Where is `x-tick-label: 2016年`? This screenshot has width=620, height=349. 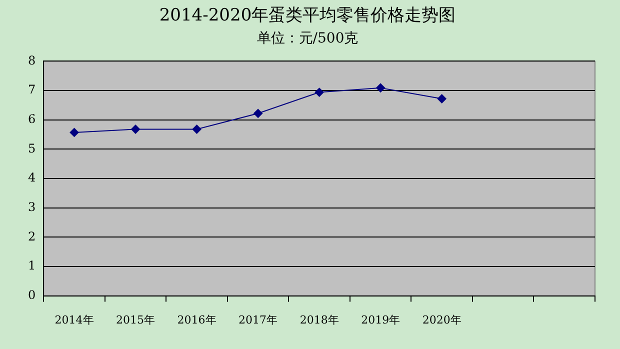 x-tick-label: 2016年 is located at coordinates (196, 319).